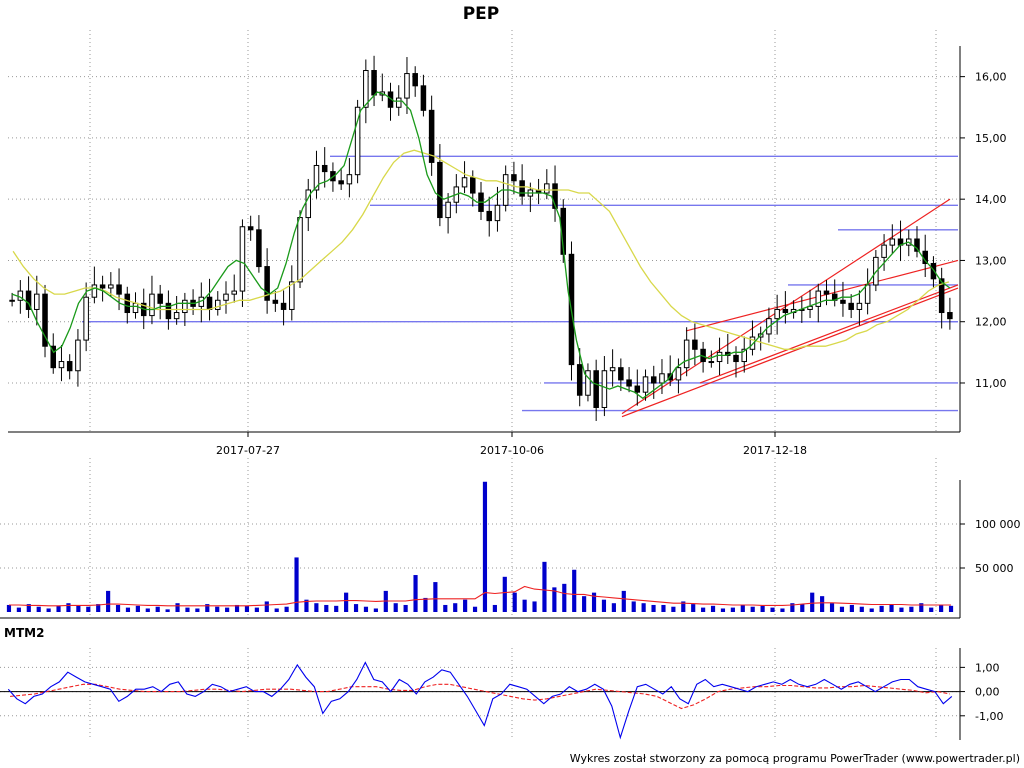 The image size is (1024, 768). What do you see at coordinates (991, 260) in the screenshot?
I see `price-y-tick-label: 13,00` at bounding box center [991, 260].